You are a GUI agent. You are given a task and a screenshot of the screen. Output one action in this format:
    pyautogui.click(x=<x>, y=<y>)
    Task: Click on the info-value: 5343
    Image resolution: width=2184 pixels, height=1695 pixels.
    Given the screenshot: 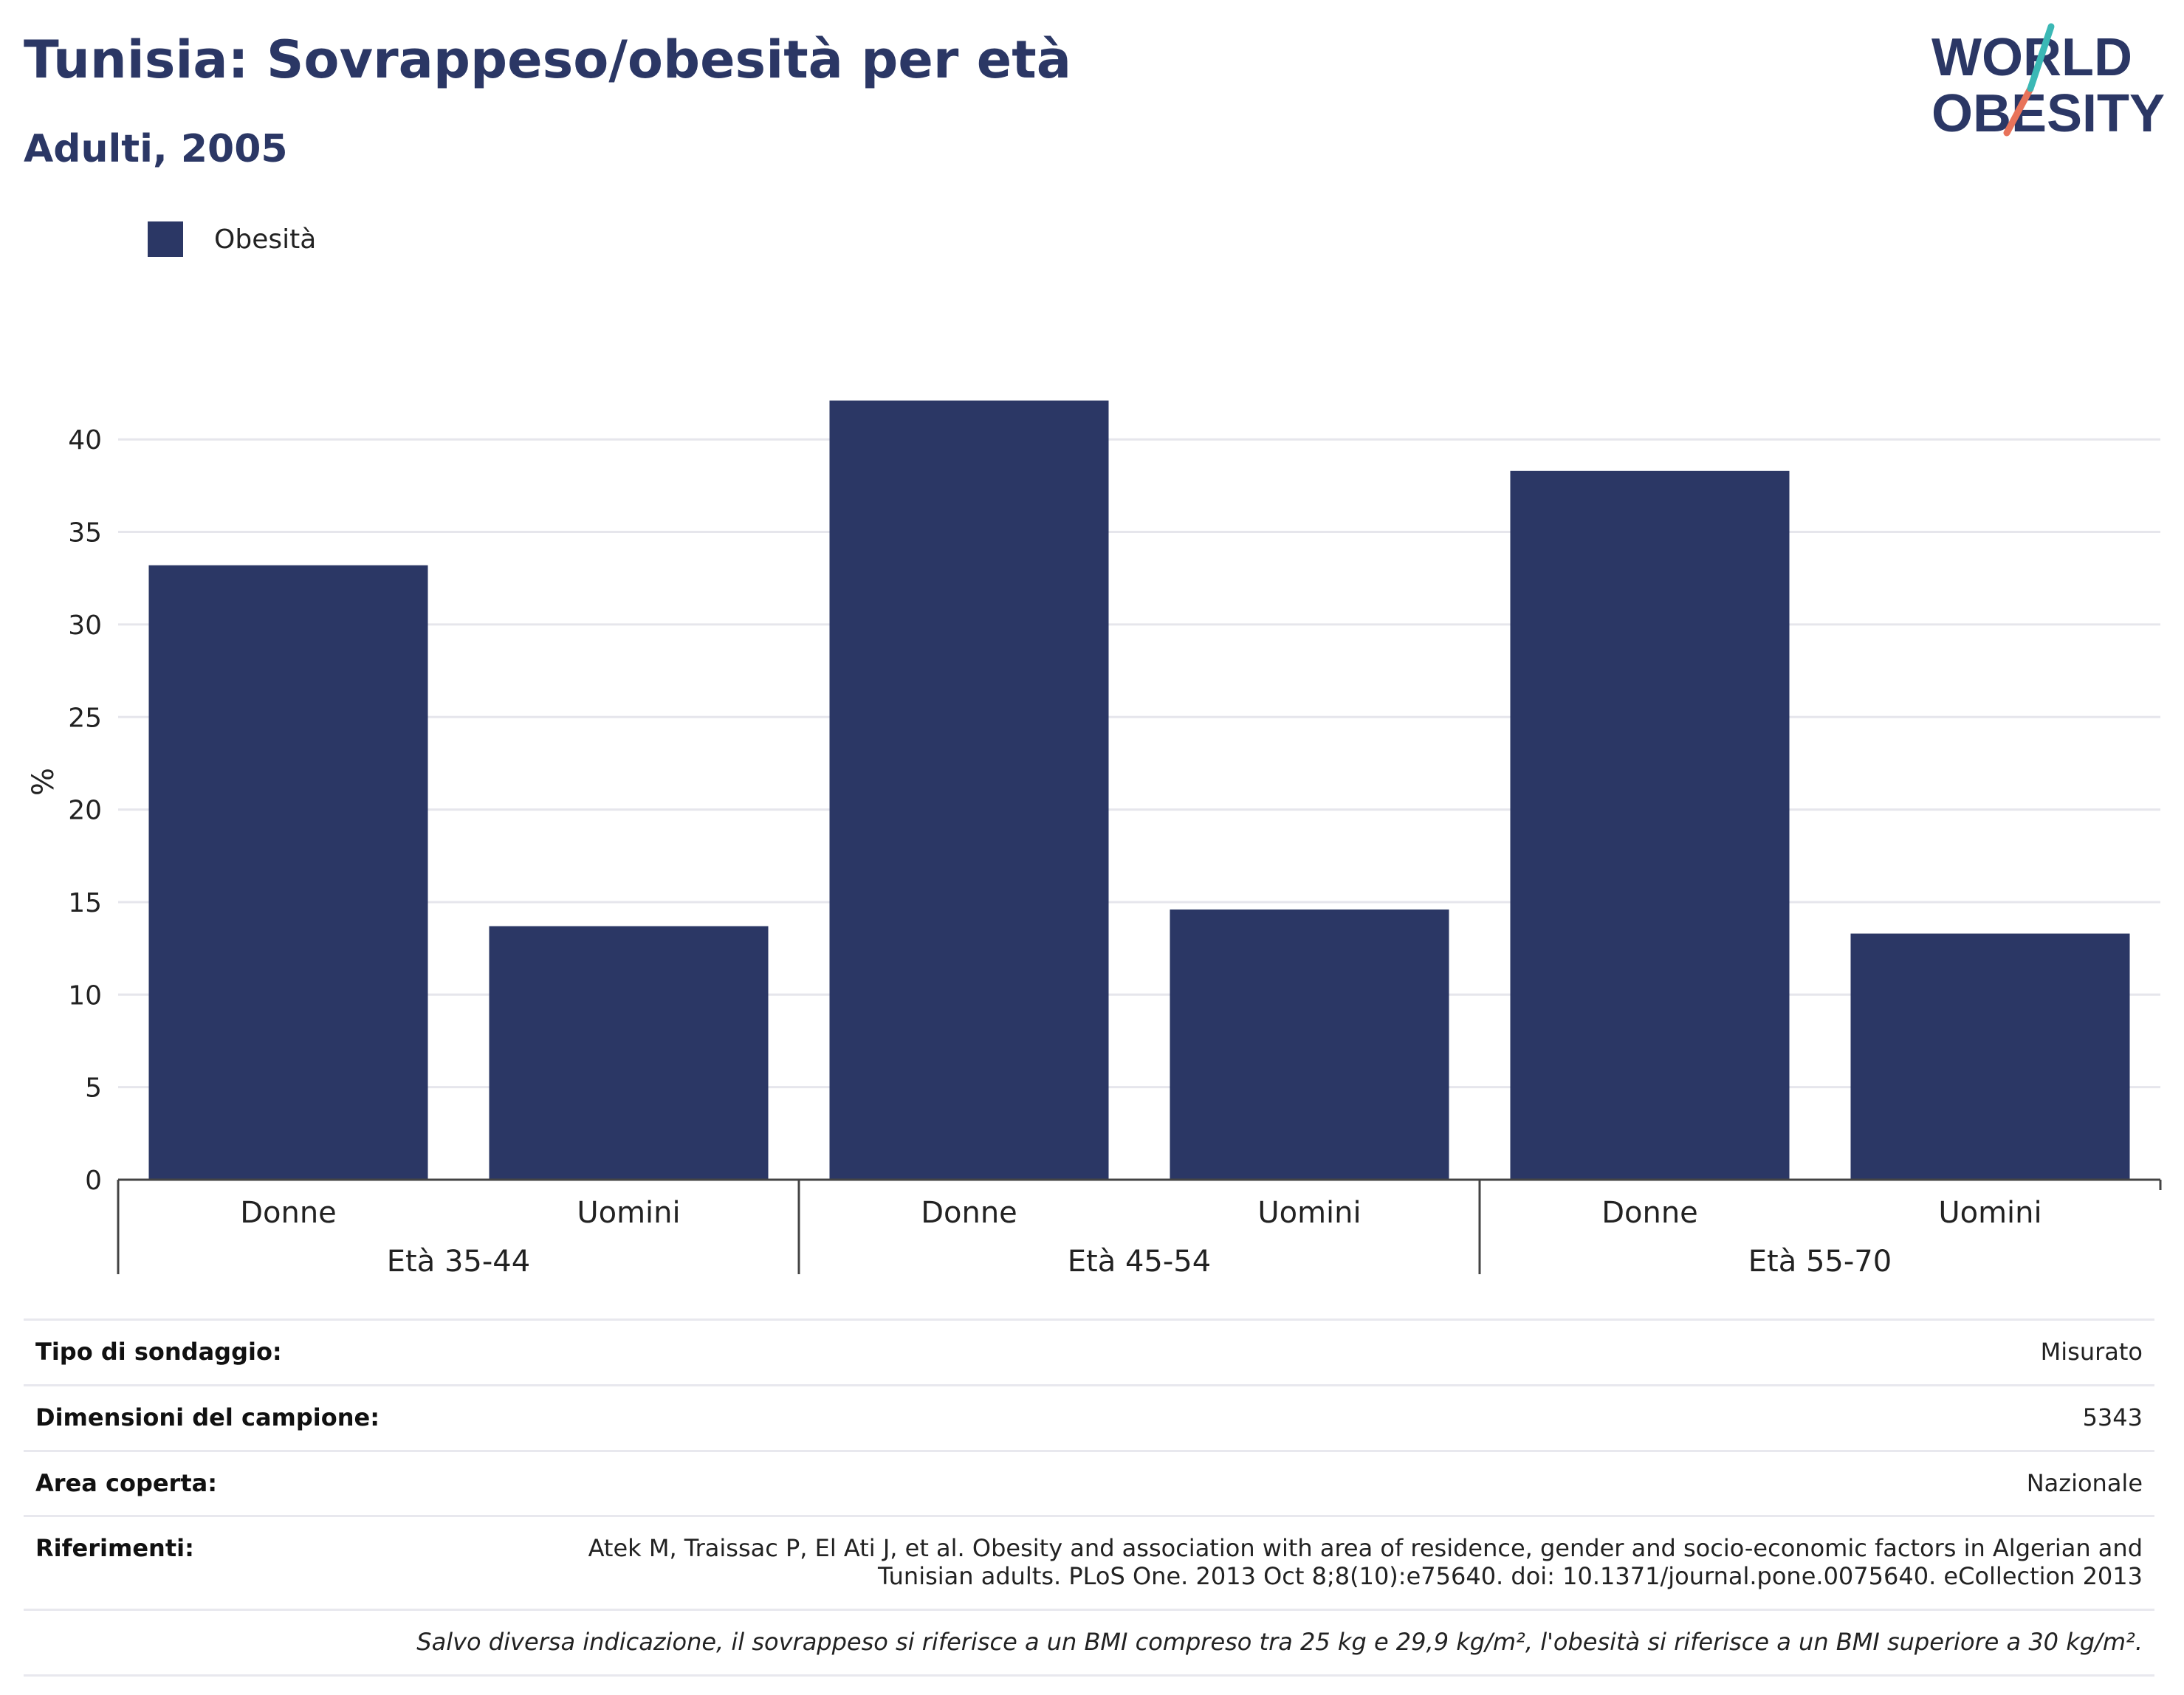 What is the action you would take?
    pyautogui.click(x=2112, y=1417)
    